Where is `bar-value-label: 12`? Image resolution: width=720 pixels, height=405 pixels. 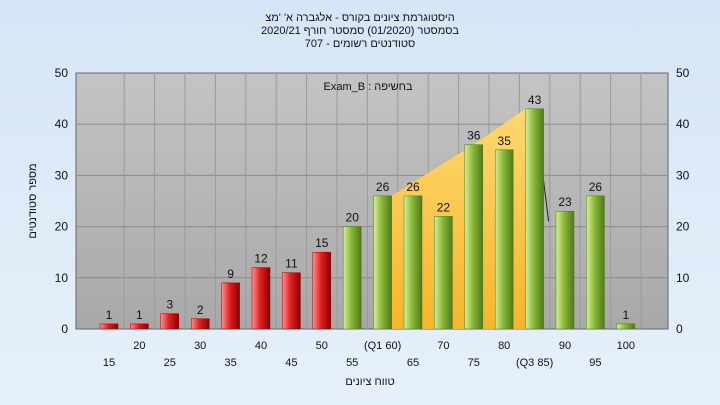 bar-value-label: 12 is located at coordinates (261, 259).